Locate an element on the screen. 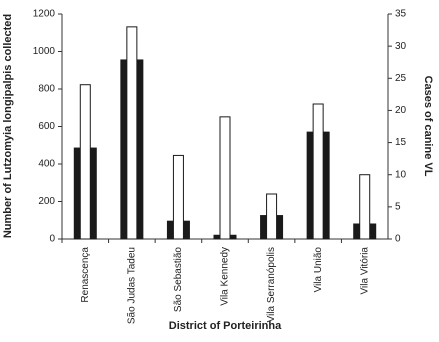  x-tick-label: Vila Vitória is located at coordinates (364, 271).